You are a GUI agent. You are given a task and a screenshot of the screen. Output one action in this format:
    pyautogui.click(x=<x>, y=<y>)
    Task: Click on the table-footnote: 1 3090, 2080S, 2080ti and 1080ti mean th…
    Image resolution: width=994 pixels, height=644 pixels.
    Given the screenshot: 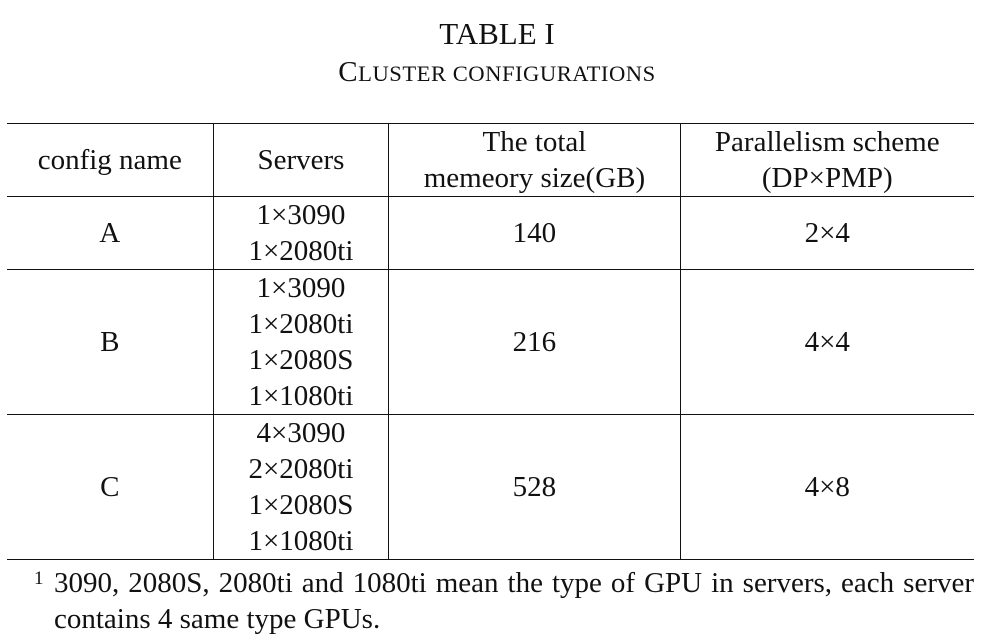 What is the action you would take?
    pyautogui.click(x=504, y=601)
    